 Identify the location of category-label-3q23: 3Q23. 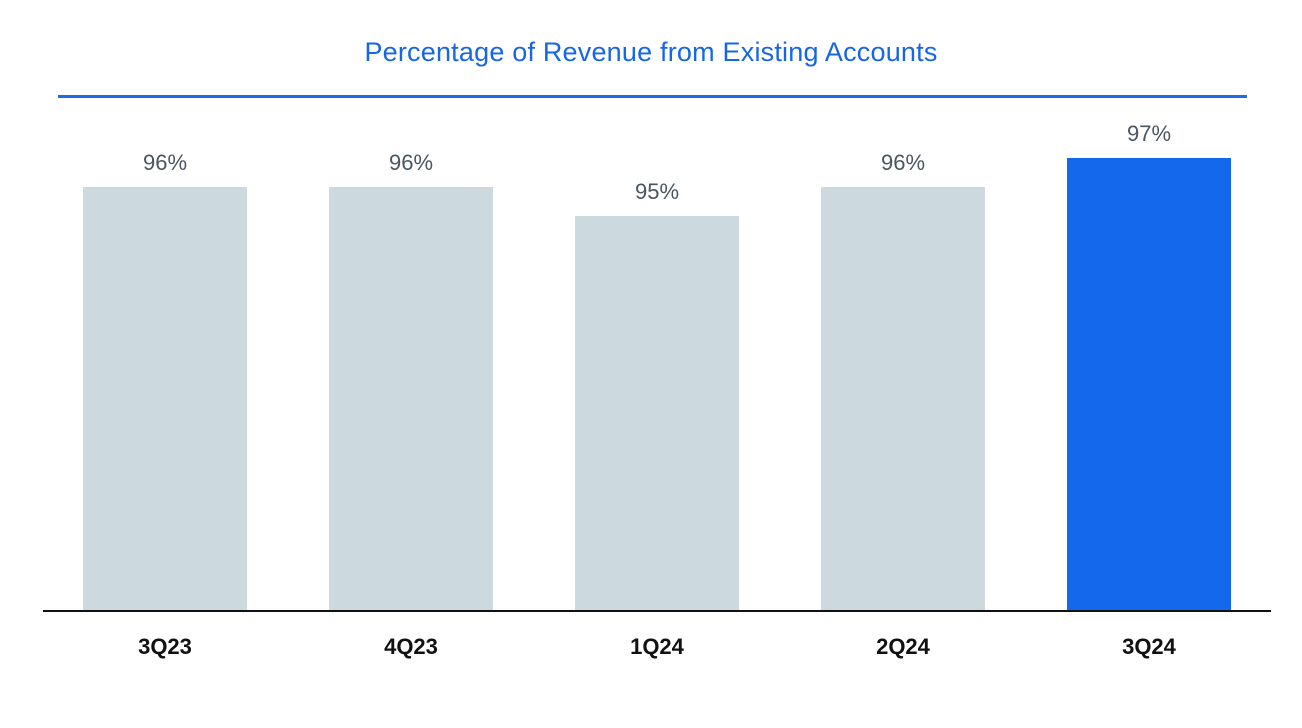
(165, 646).